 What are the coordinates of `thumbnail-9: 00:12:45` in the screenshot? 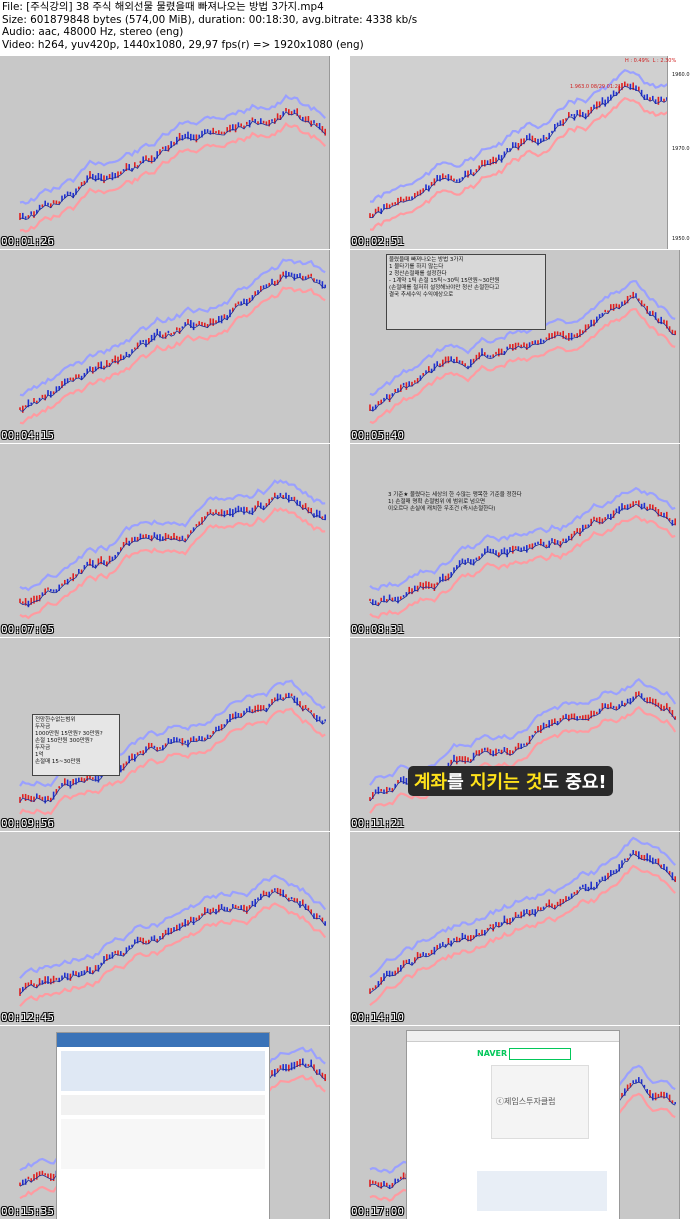 It's located at (174, 928).